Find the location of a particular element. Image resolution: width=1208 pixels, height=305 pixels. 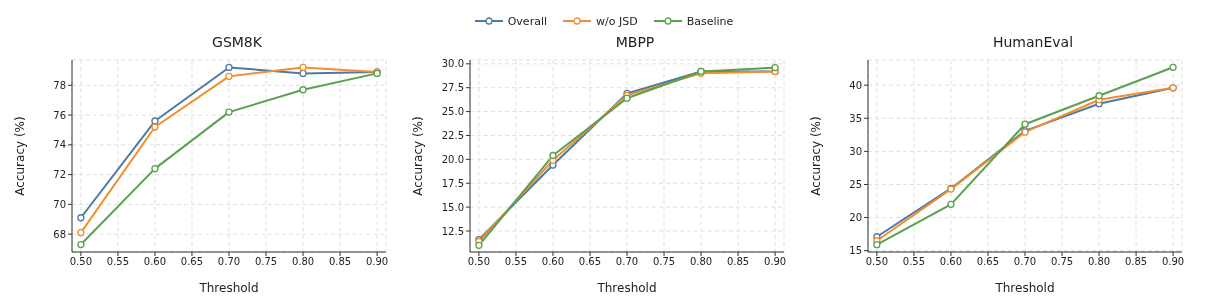

y-tick-label: 40 is located at coordinates (855, 85).